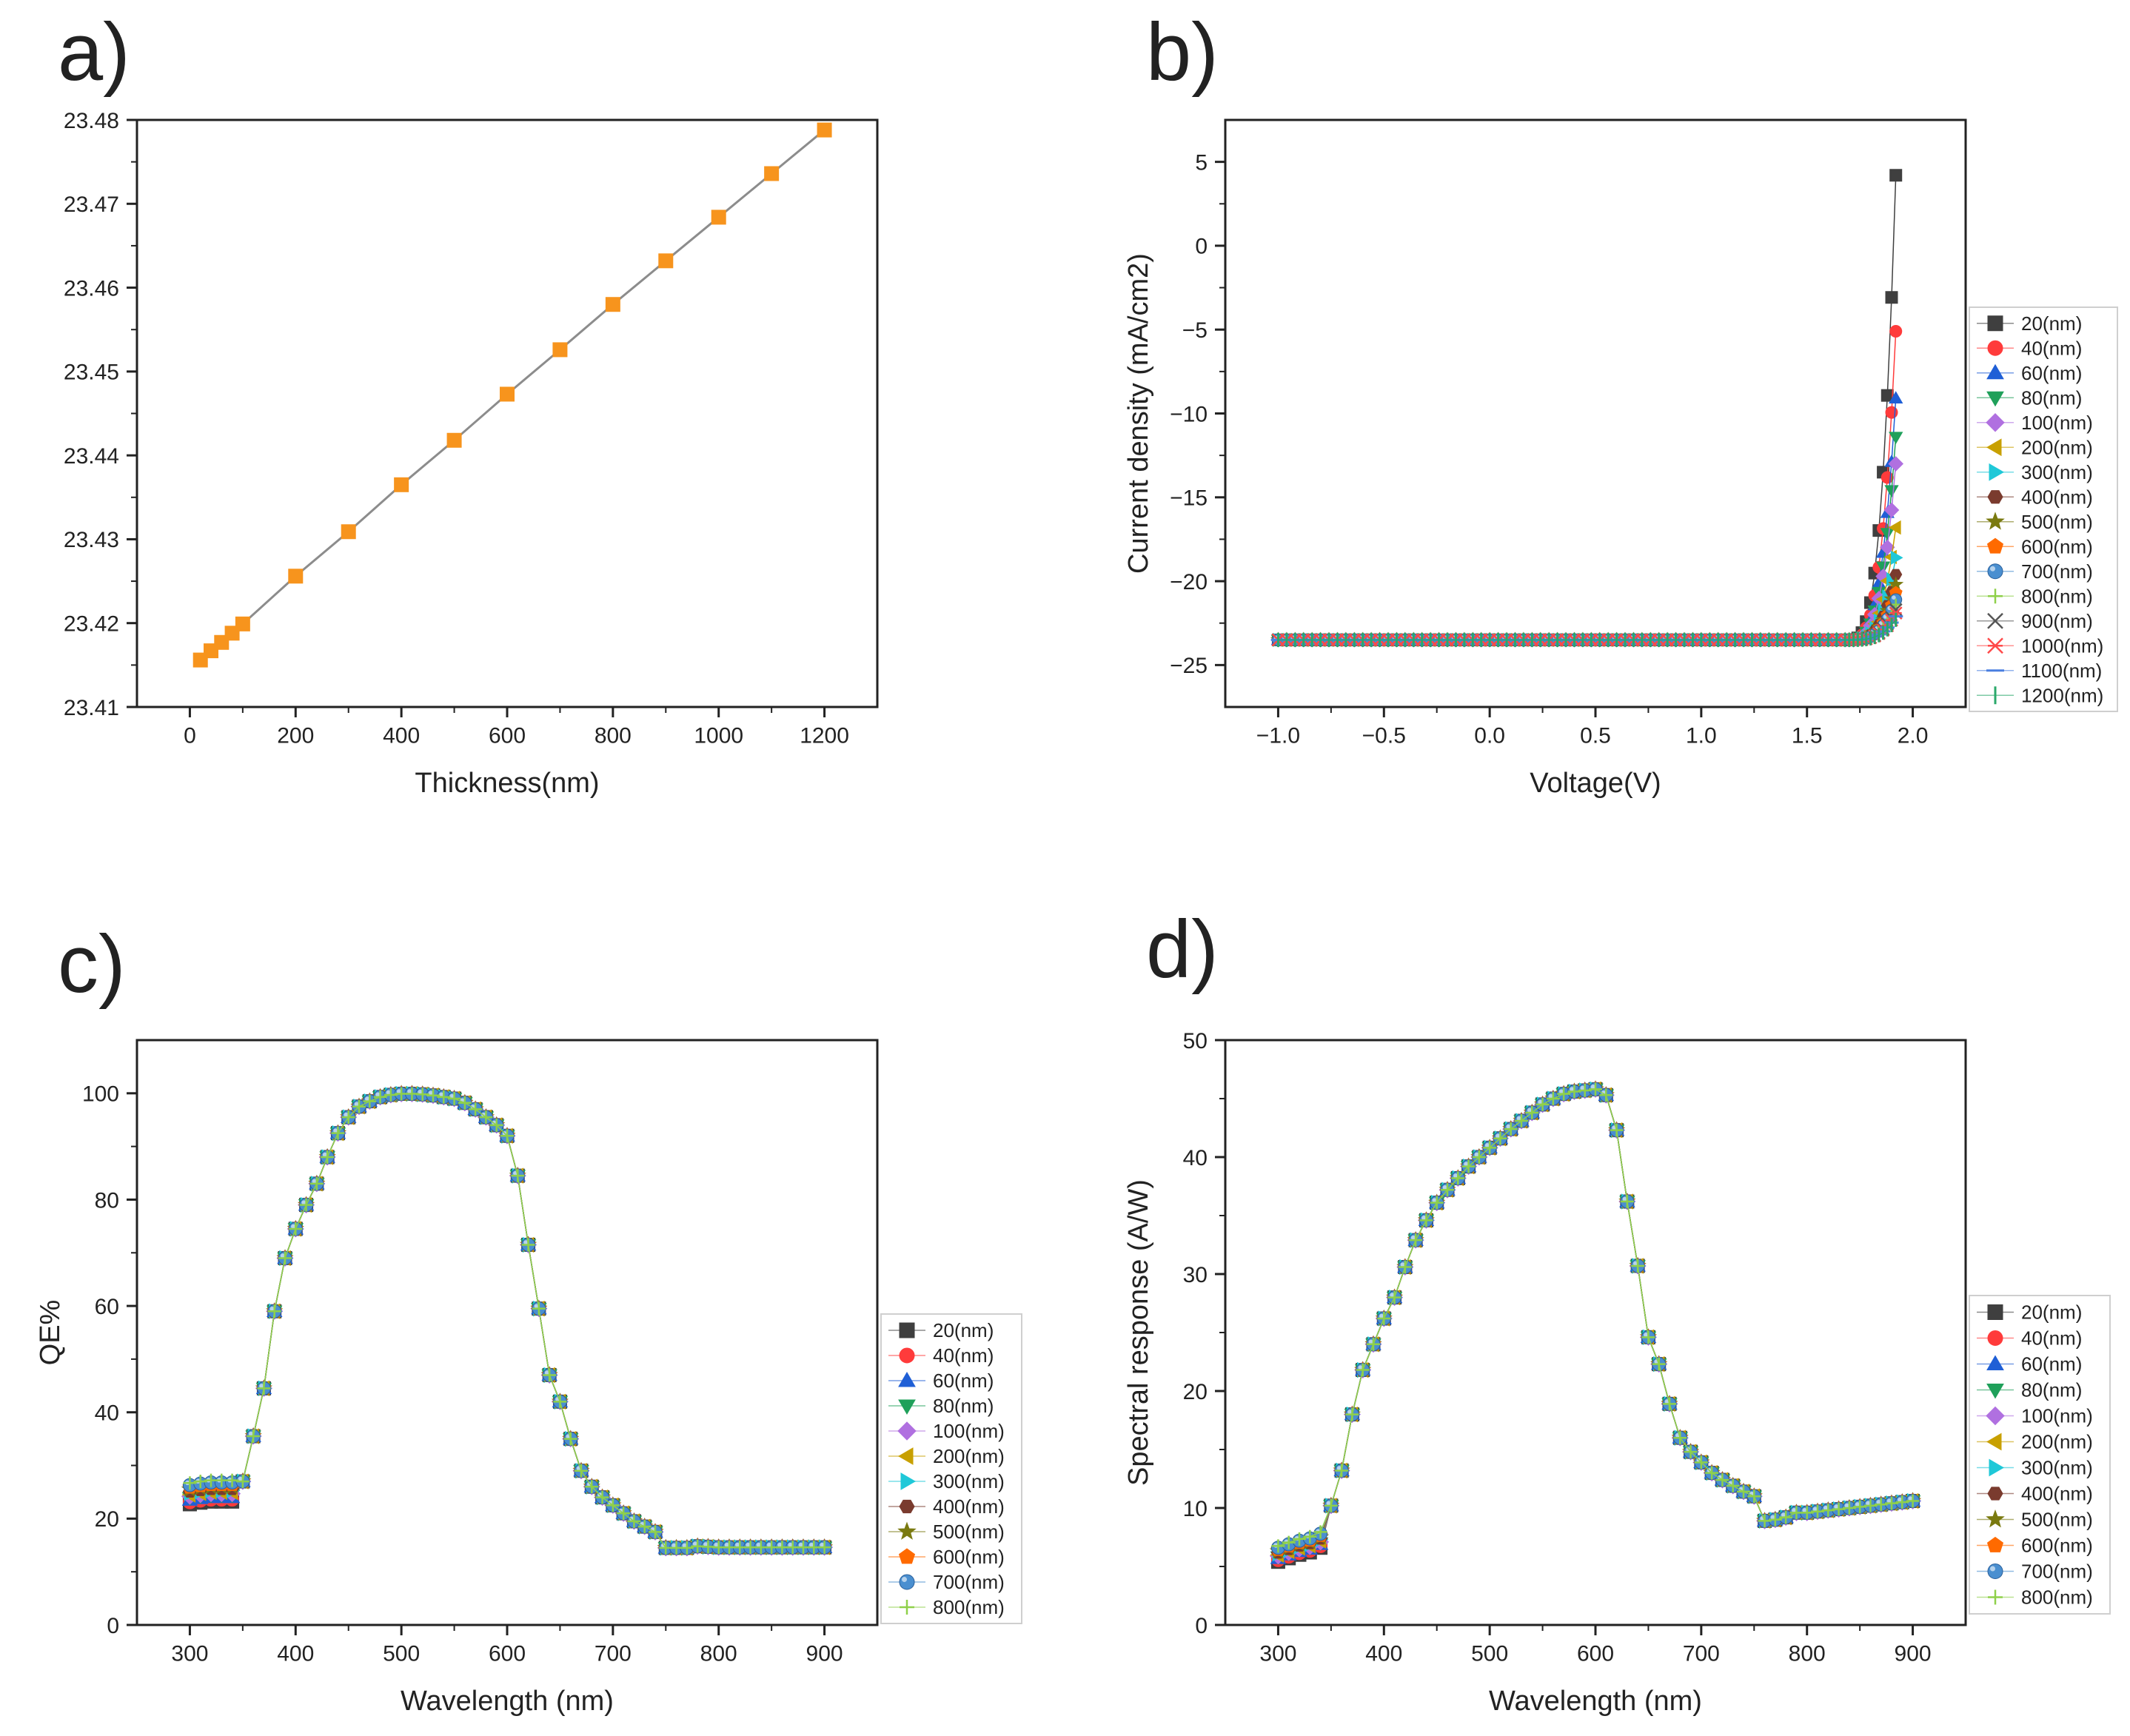 This screenshot has width=2130, height=1736. Describe the element at coordinates (1277, 1654) in the screenshot. I see `x-tick-label: 300` at that location.